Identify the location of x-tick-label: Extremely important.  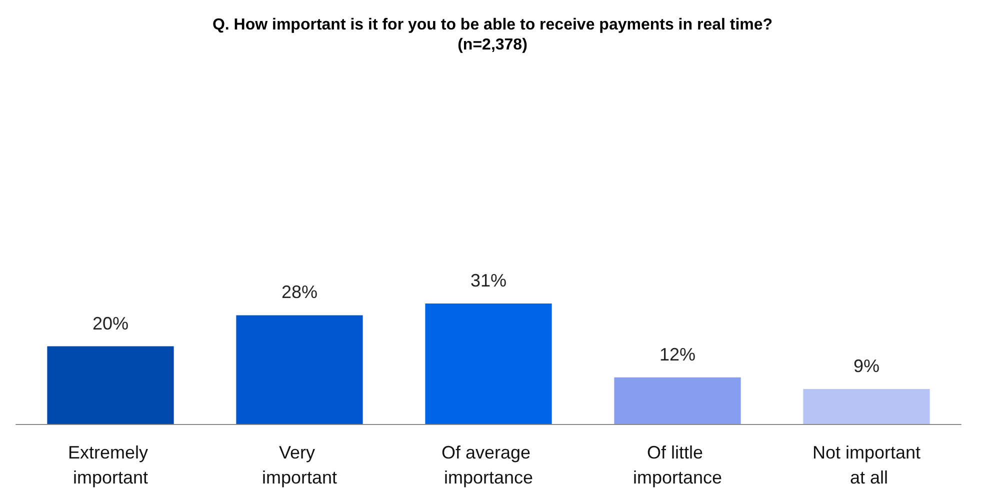
(111, 465).